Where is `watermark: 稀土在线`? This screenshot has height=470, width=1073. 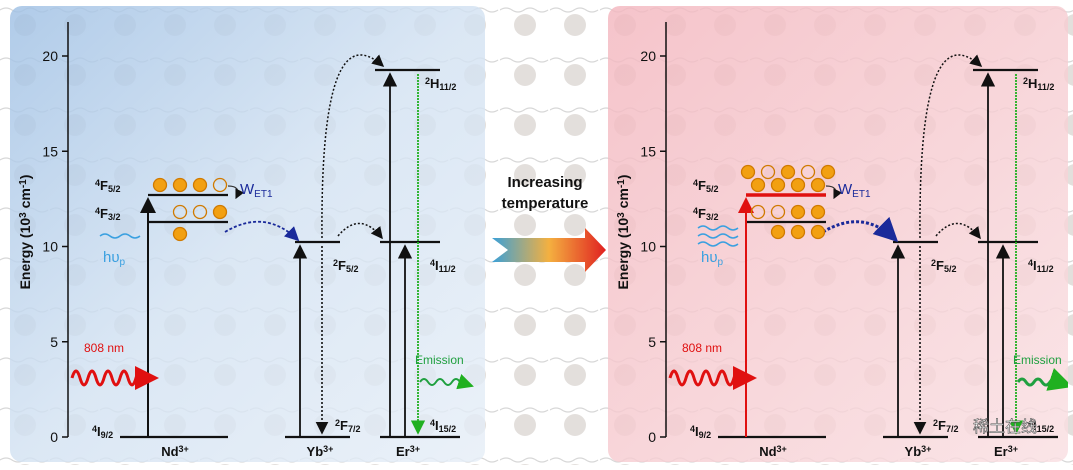
watermark: 稀土在线 is located at coordinates (1005, 427).